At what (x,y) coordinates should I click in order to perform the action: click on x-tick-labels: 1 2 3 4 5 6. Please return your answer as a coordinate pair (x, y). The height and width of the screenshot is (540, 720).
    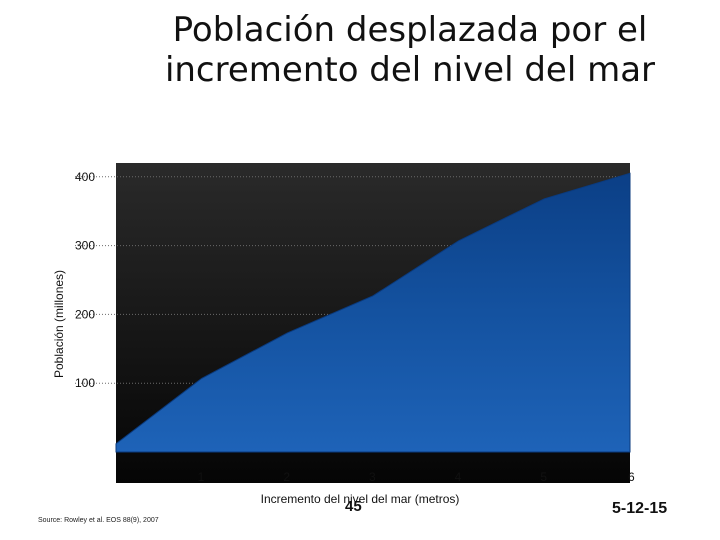
    Looking at the image, I should click on (416, 477).